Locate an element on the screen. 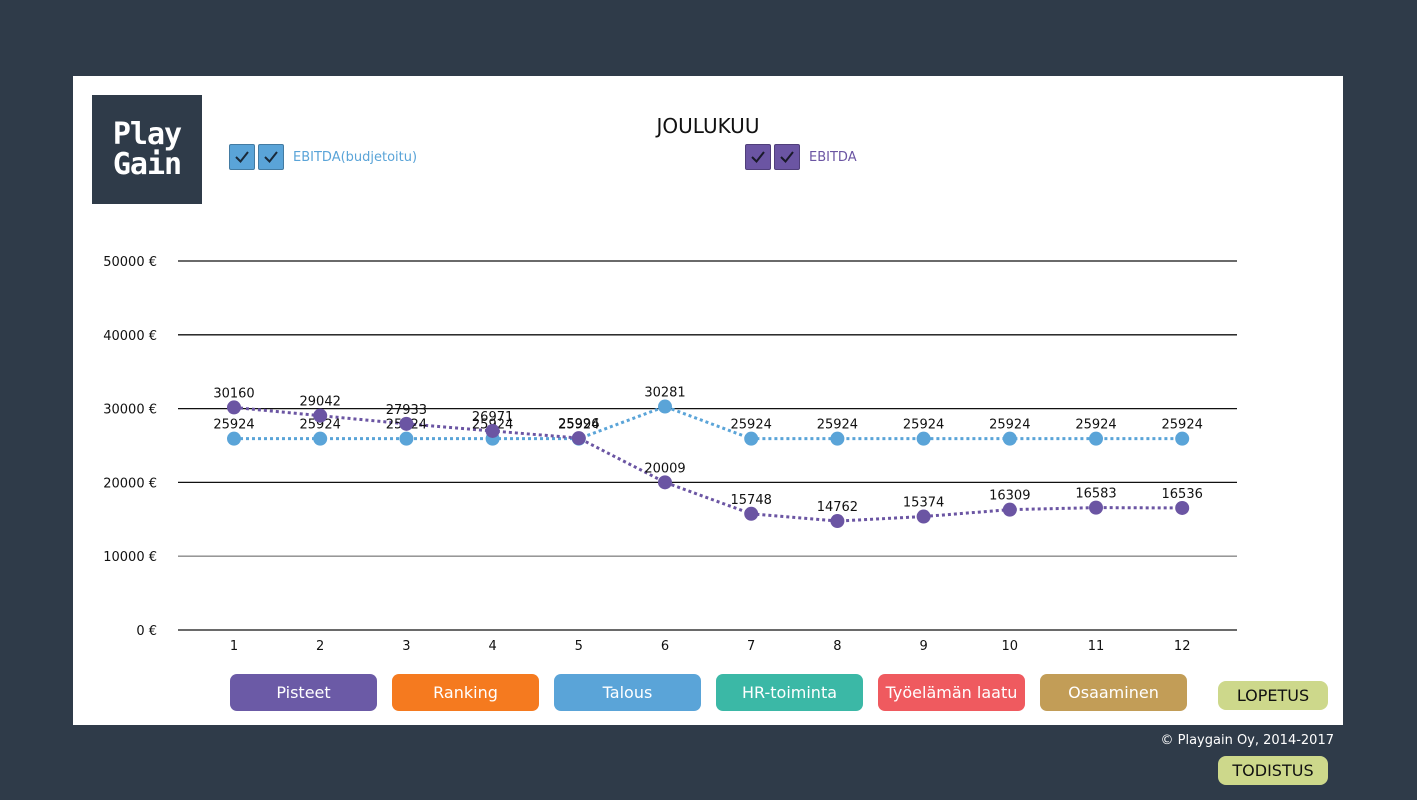 This screenshot has width=1417, height=800. x-tick-label: 1 is located at coordinates (234, 646).